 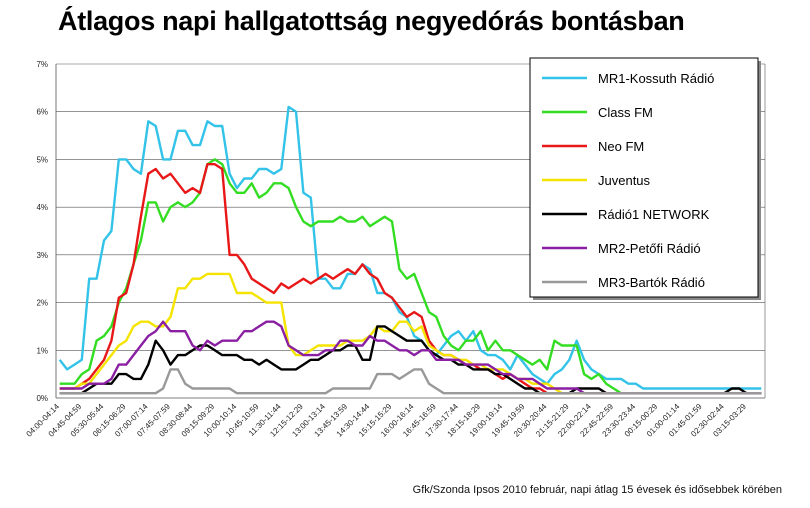 I want to click on y-tick-label: 1%, so click(x=42, y=350).